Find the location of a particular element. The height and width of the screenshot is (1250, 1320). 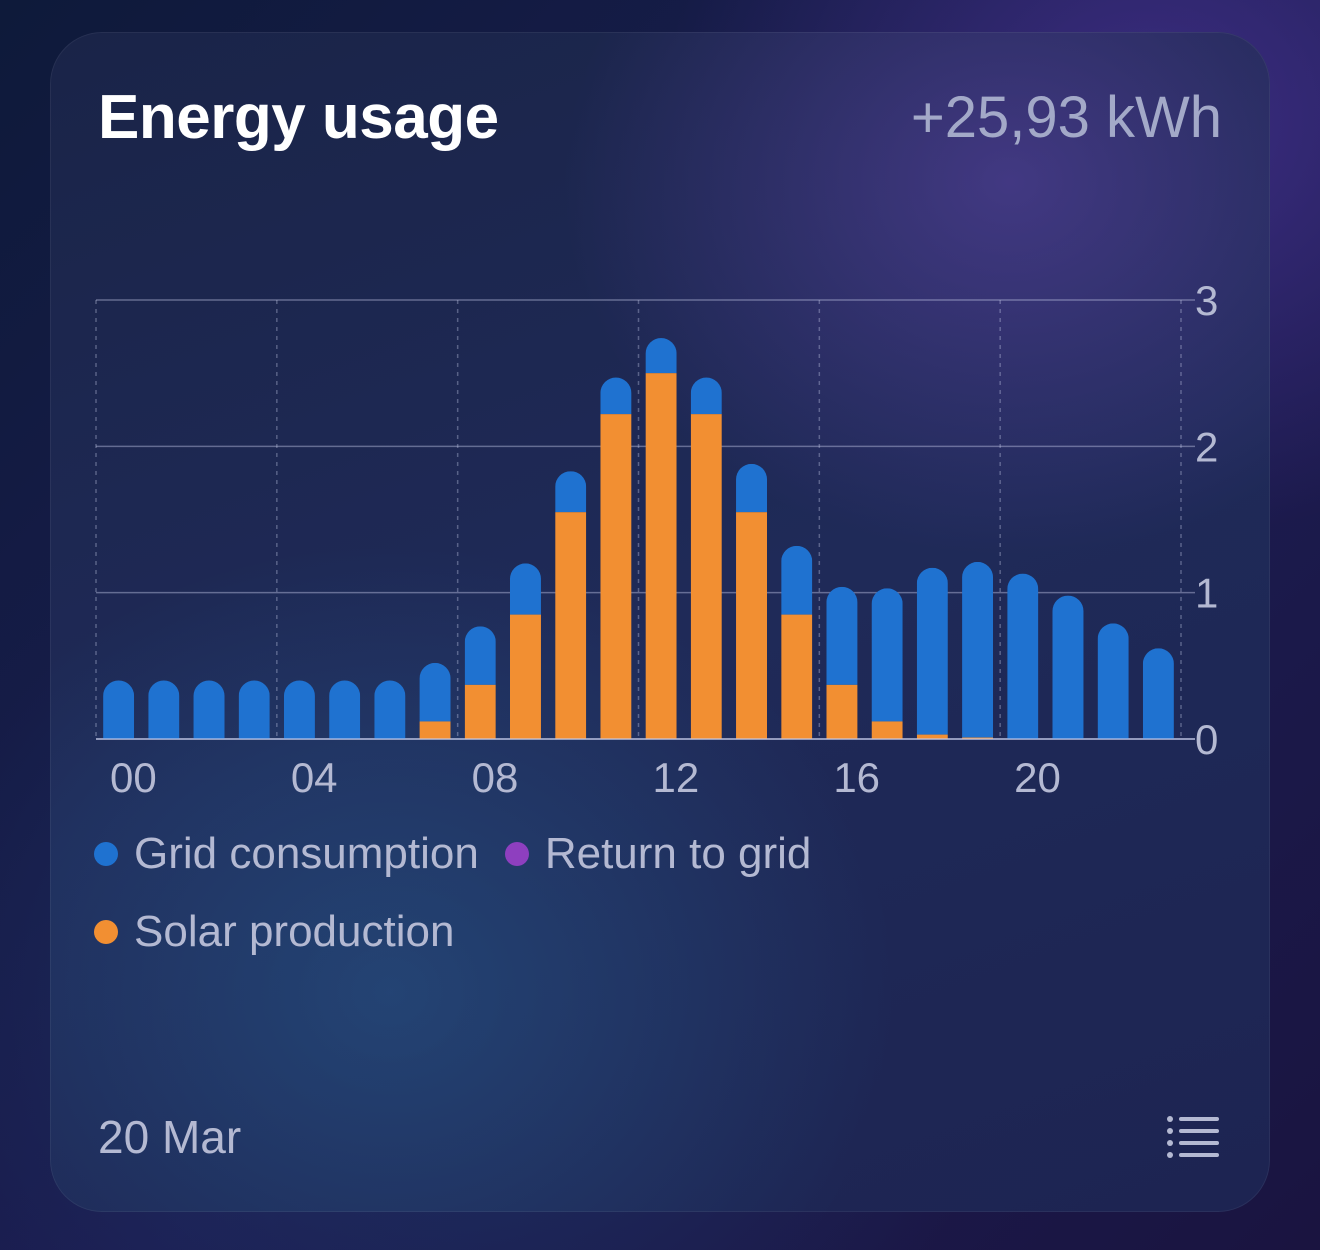

legend-label: Return to grid is located at coordinates (678, 853).